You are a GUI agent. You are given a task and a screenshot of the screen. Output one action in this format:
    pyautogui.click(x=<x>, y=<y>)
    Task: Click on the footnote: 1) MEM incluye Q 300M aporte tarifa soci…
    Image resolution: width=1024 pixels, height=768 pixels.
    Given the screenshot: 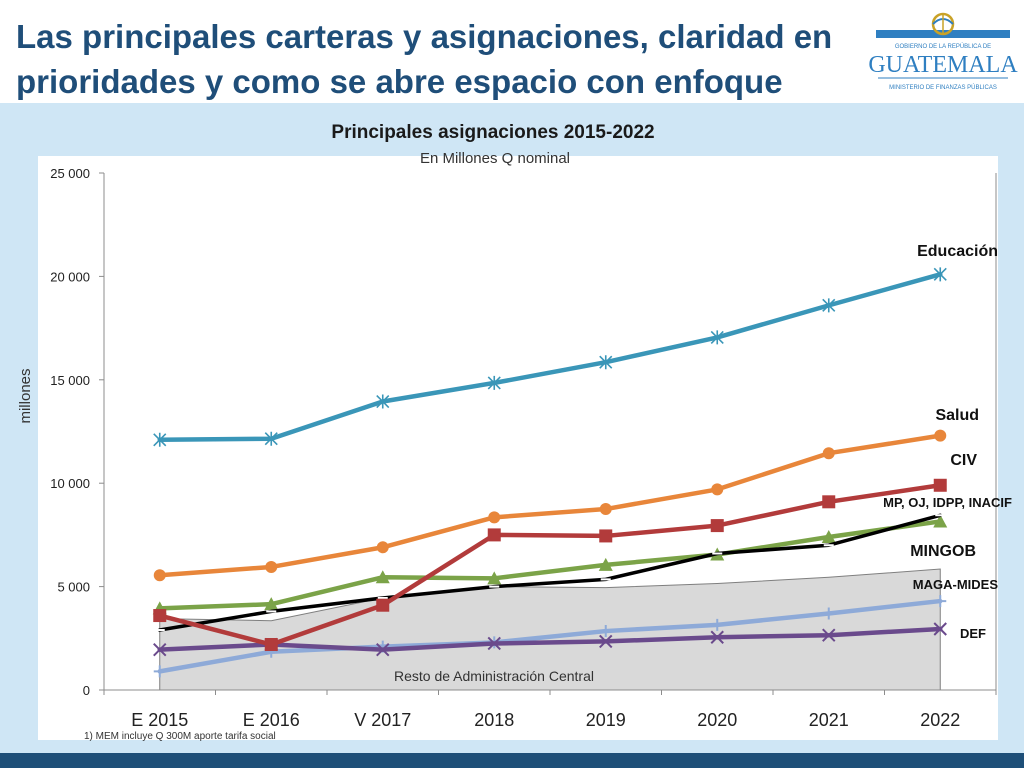 What is the action you would take?
    pyautogui.click(x=180, y=736)
    